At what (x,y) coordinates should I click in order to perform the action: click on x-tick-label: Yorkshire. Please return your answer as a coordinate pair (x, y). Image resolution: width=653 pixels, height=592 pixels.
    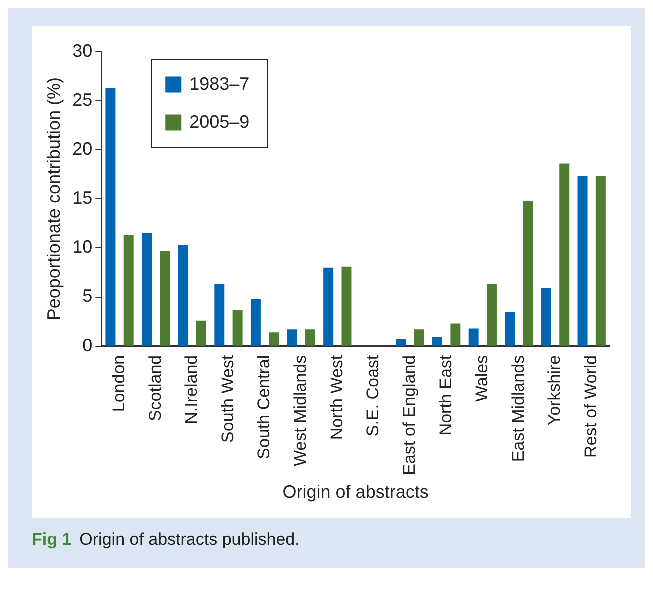
    Looking at the image, I should click on (554, 390).